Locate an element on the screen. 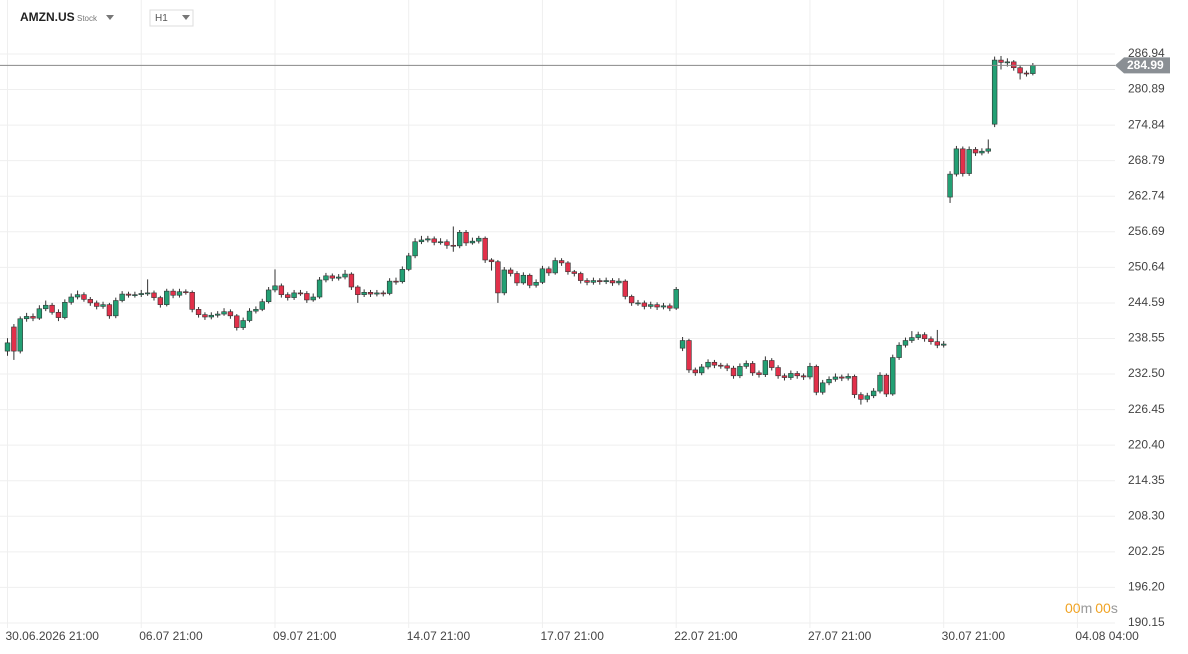 The image size is (1188, 654). y-tick-label: 196.20 is located at coordinates (1146, 587).